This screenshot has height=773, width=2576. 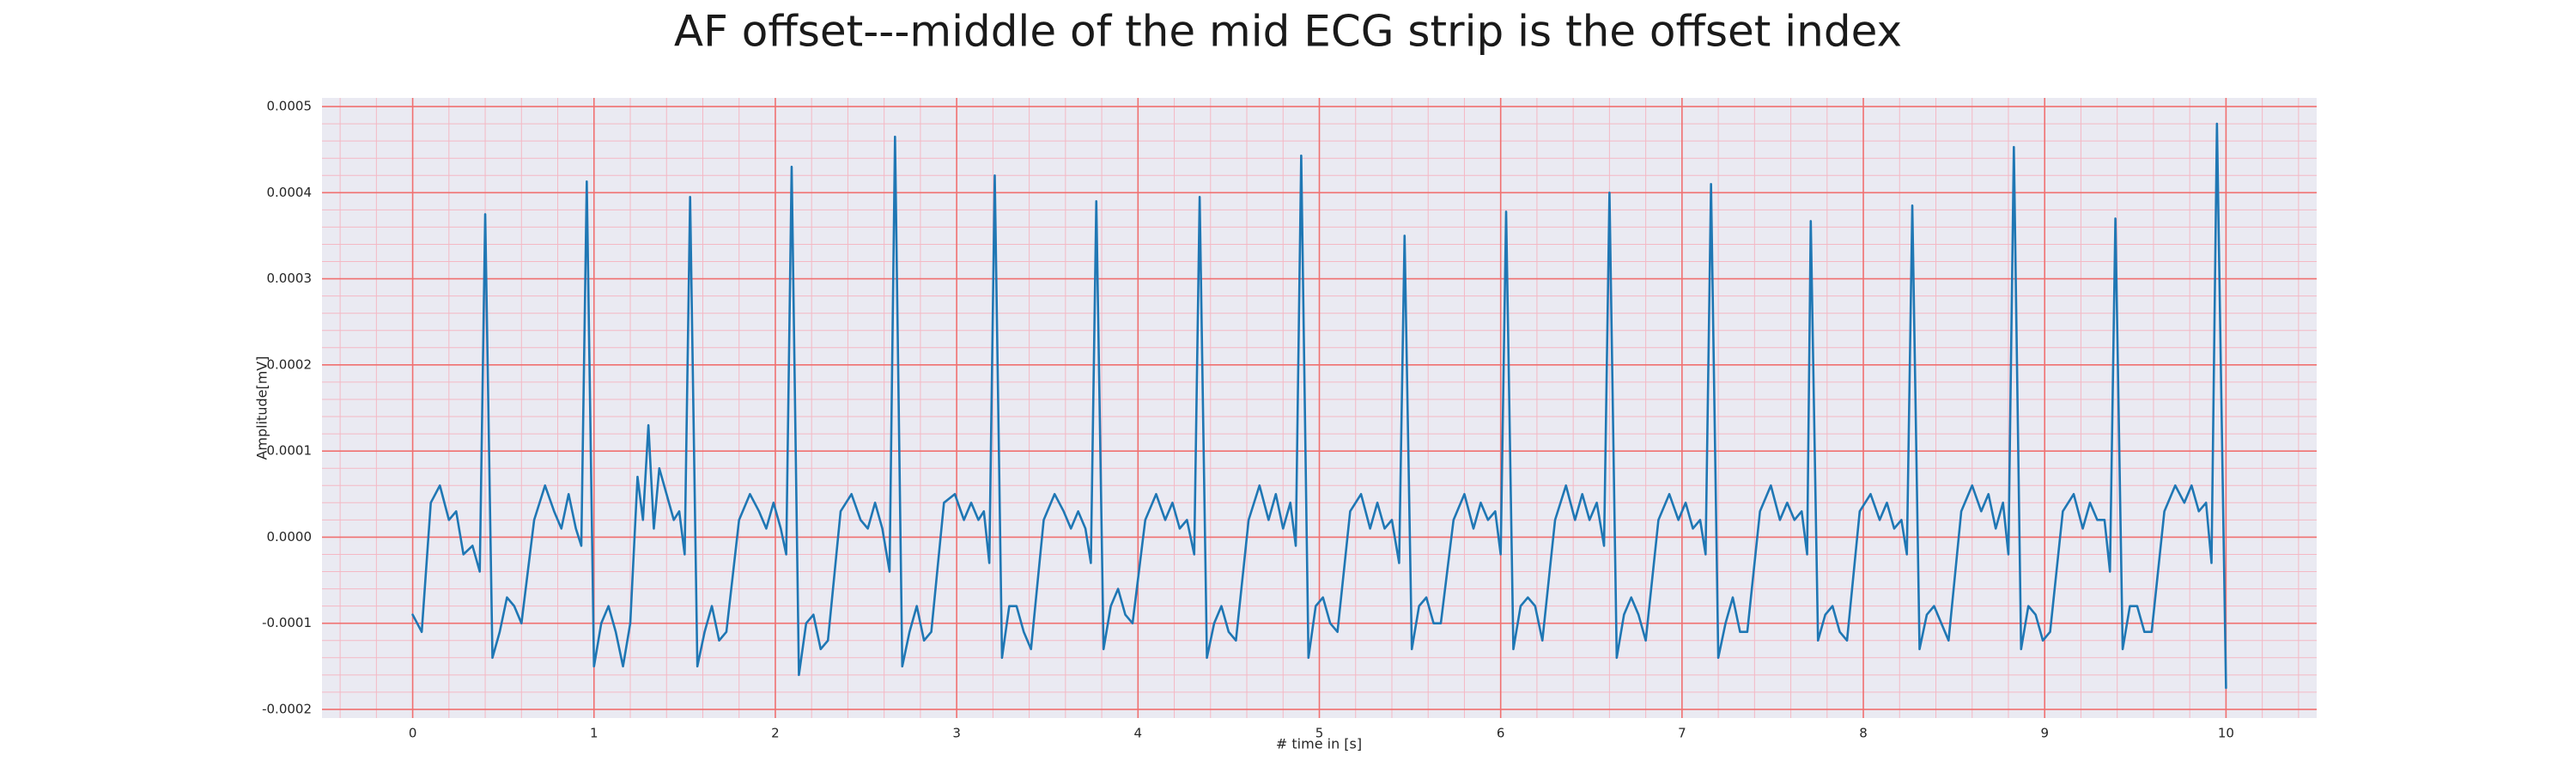 I want to click on x-tick-label: 3, so click(x=957, y=733).